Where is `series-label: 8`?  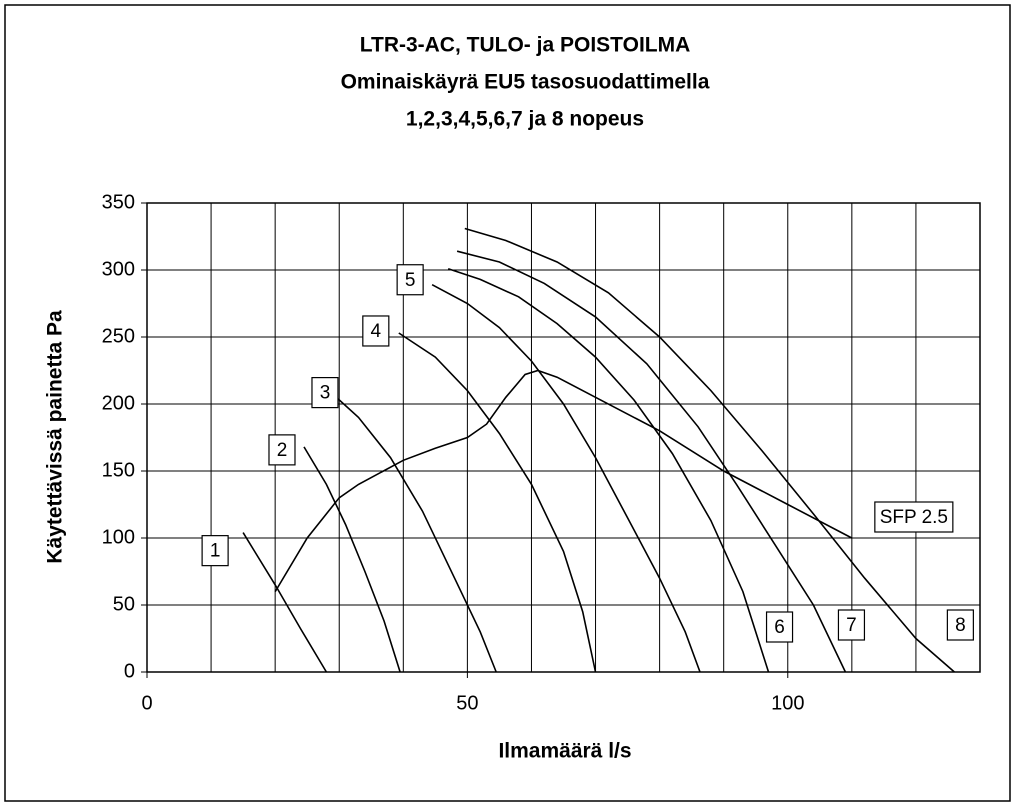 series-label: 8 is located at coordinates (960, 625).